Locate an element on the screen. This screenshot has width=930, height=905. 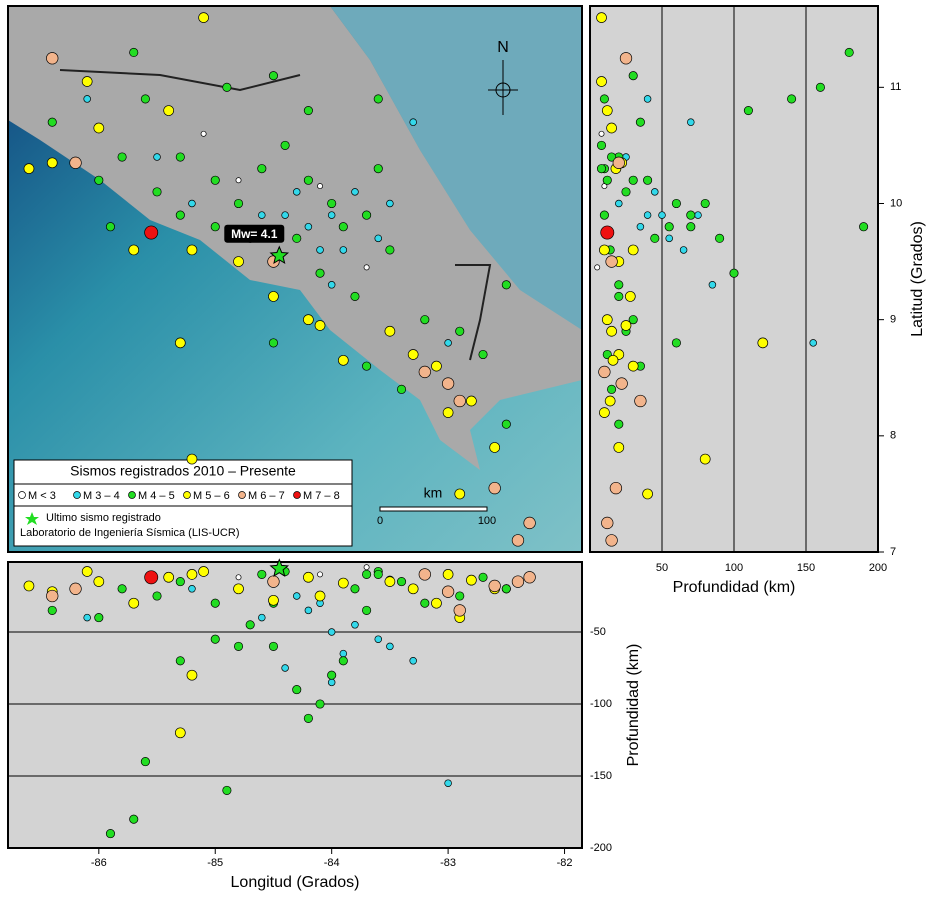
y-tick-label: 9 is located at coordinates (893, 320).